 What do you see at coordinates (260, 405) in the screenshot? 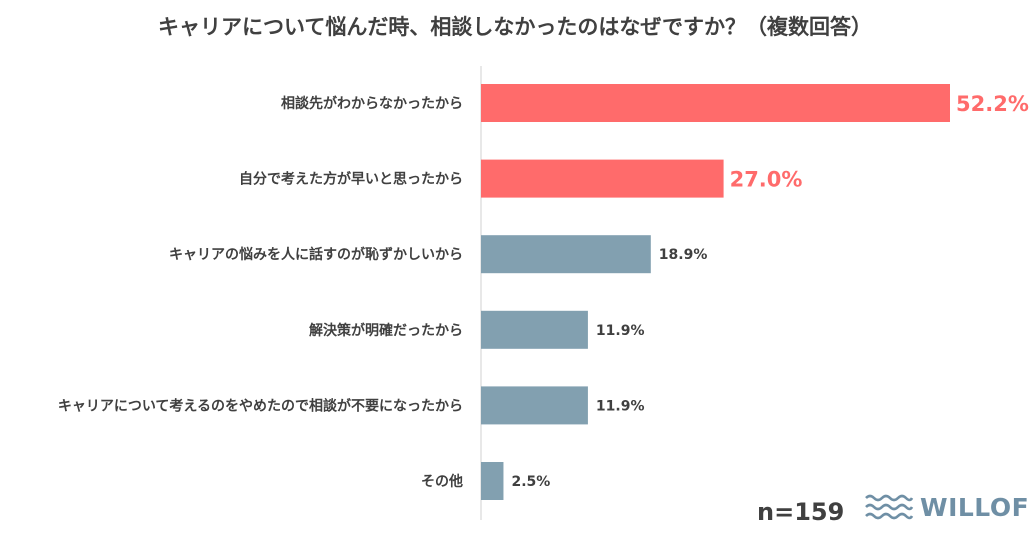
I see `category-label-5: キャリアについて考えるのをやめたので相談が不要になったから` at bounding box center [260, 405].